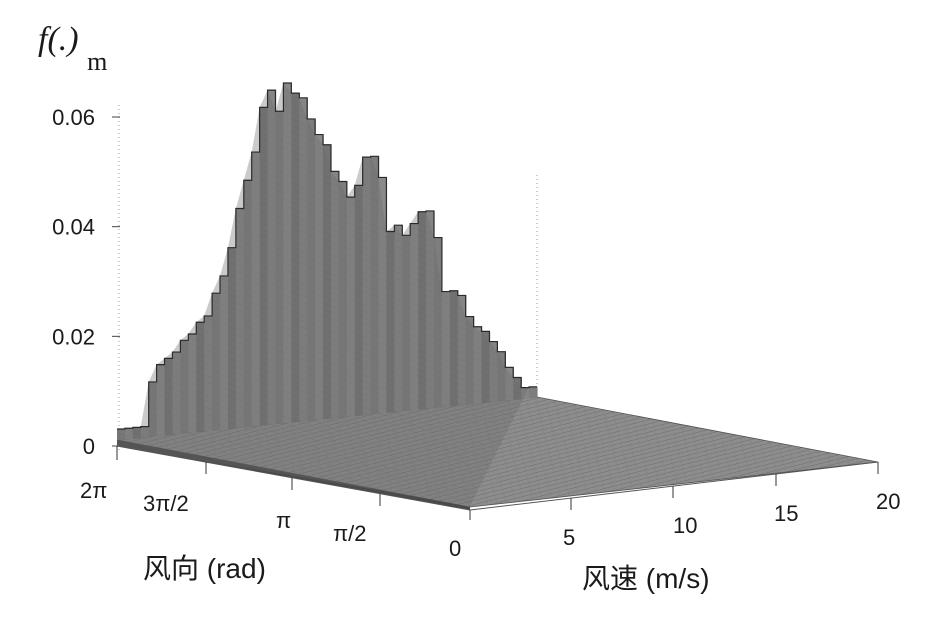 The height and width of the screenshot is (624, 927). I want to click on speed-tick-5: 5, so click(569, 537).